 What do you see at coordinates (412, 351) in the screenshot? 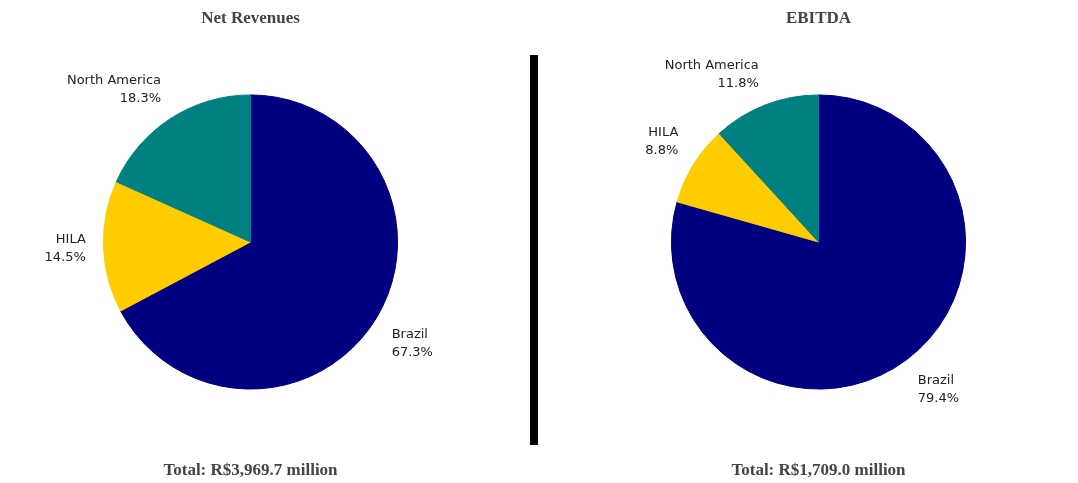
I see `data-label: 67.3%` at bounding box center [412, 351].